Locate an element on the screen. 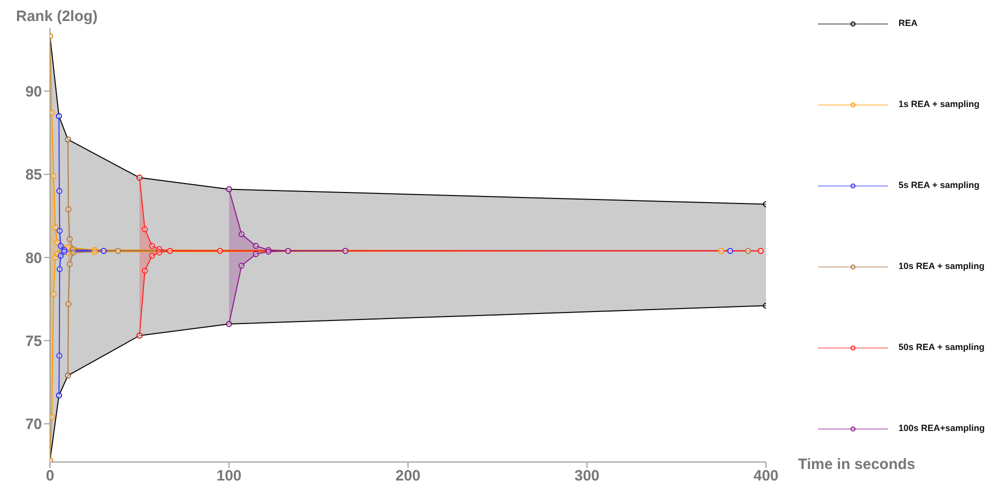 The height and width of the screenshot is (500, 992). x-tick-label: 100 is located at coordinates (229, 476).